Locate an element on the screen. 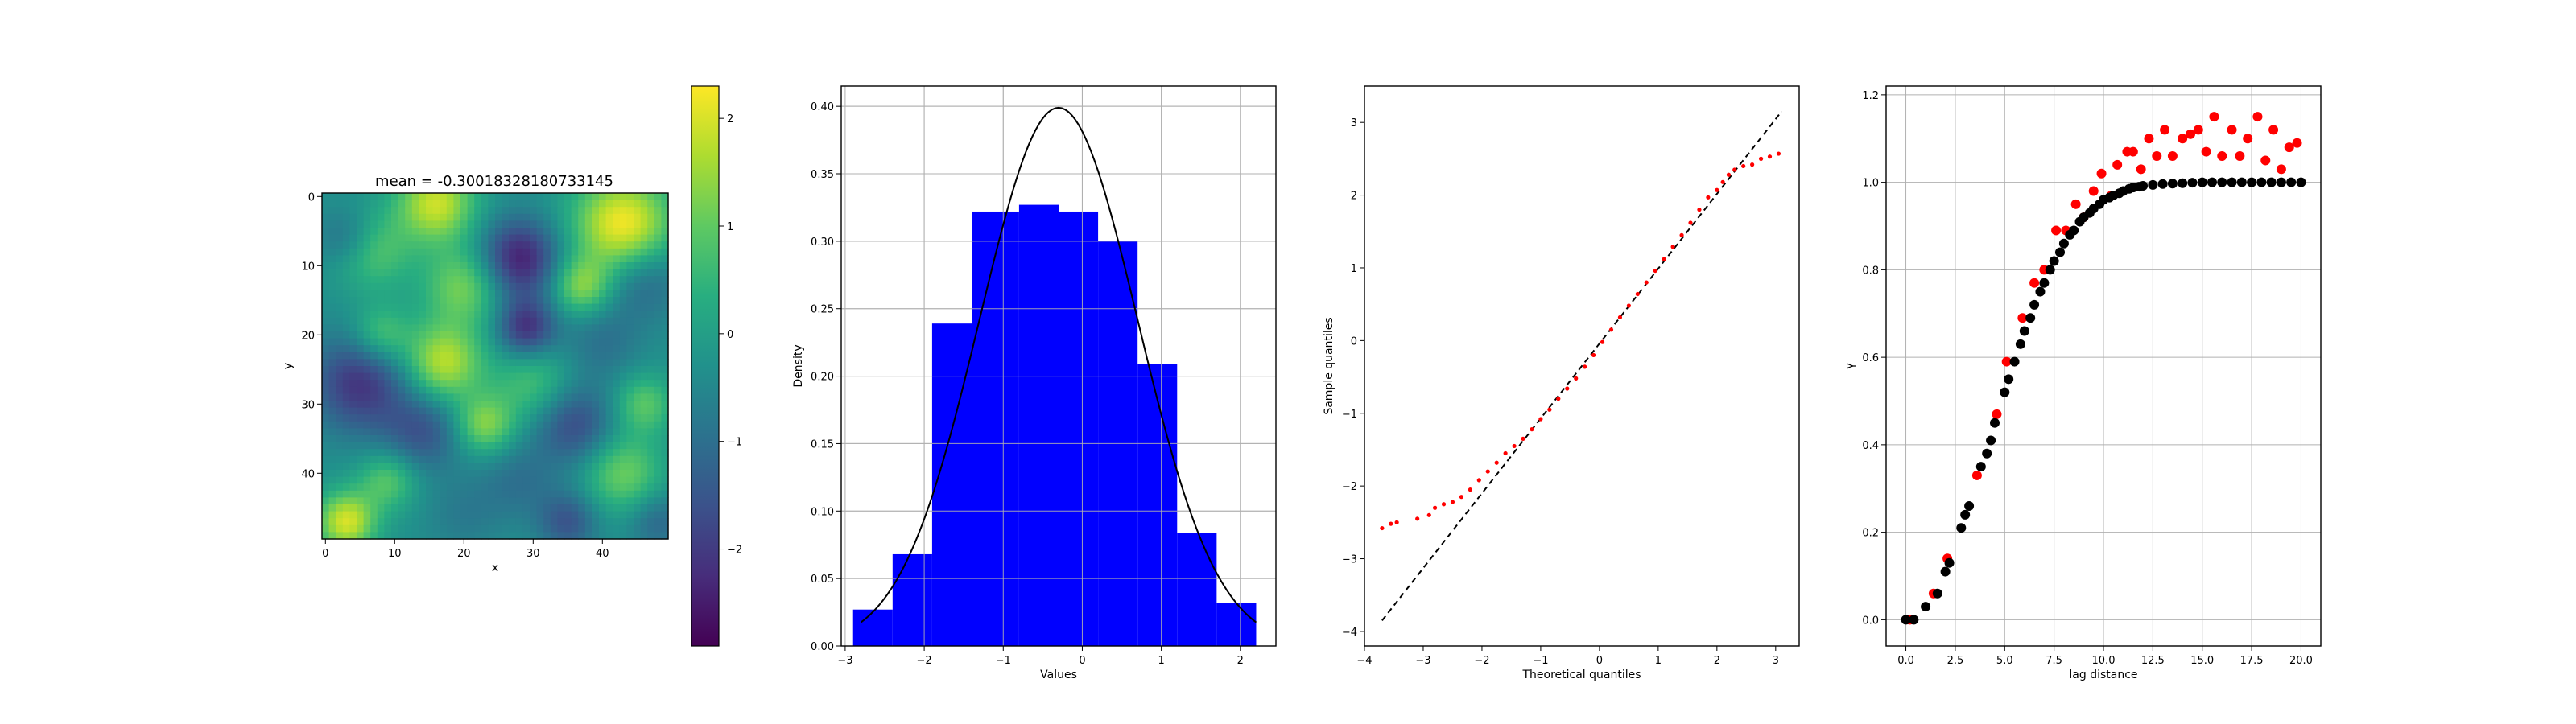 This screenshot has width=2576, height=724. colorbar-tick-label: 0 is located at coordinates (730, 335).